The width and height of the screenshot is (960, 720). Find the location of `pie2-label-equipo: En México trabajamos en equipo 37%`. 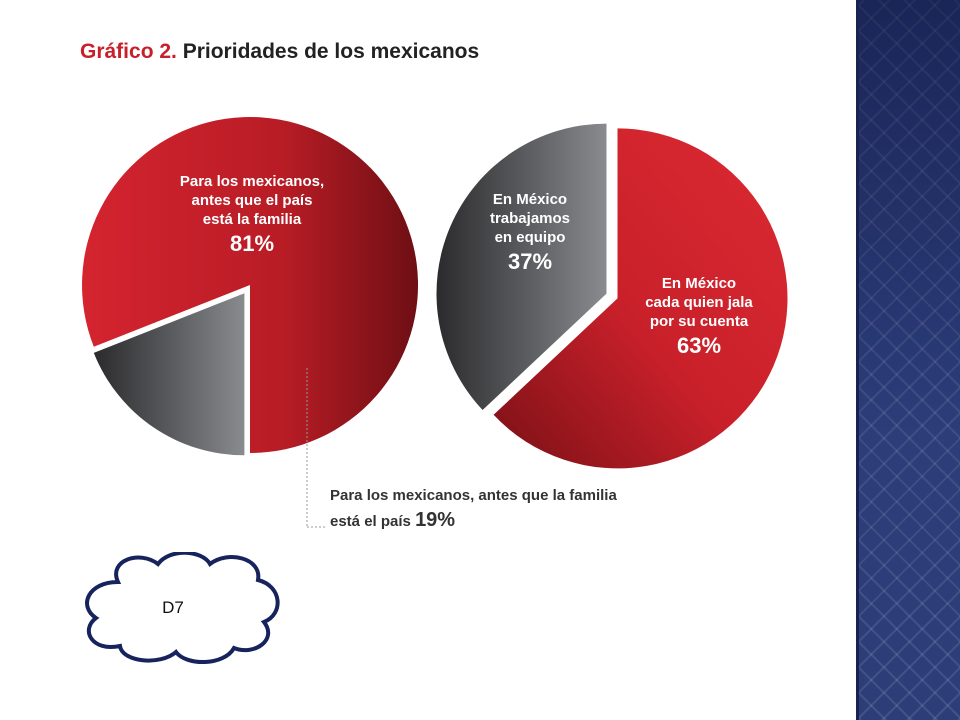

pie2-label-equipo: En México trabajamos en equipo 37% is located at coordinates (530, 233).